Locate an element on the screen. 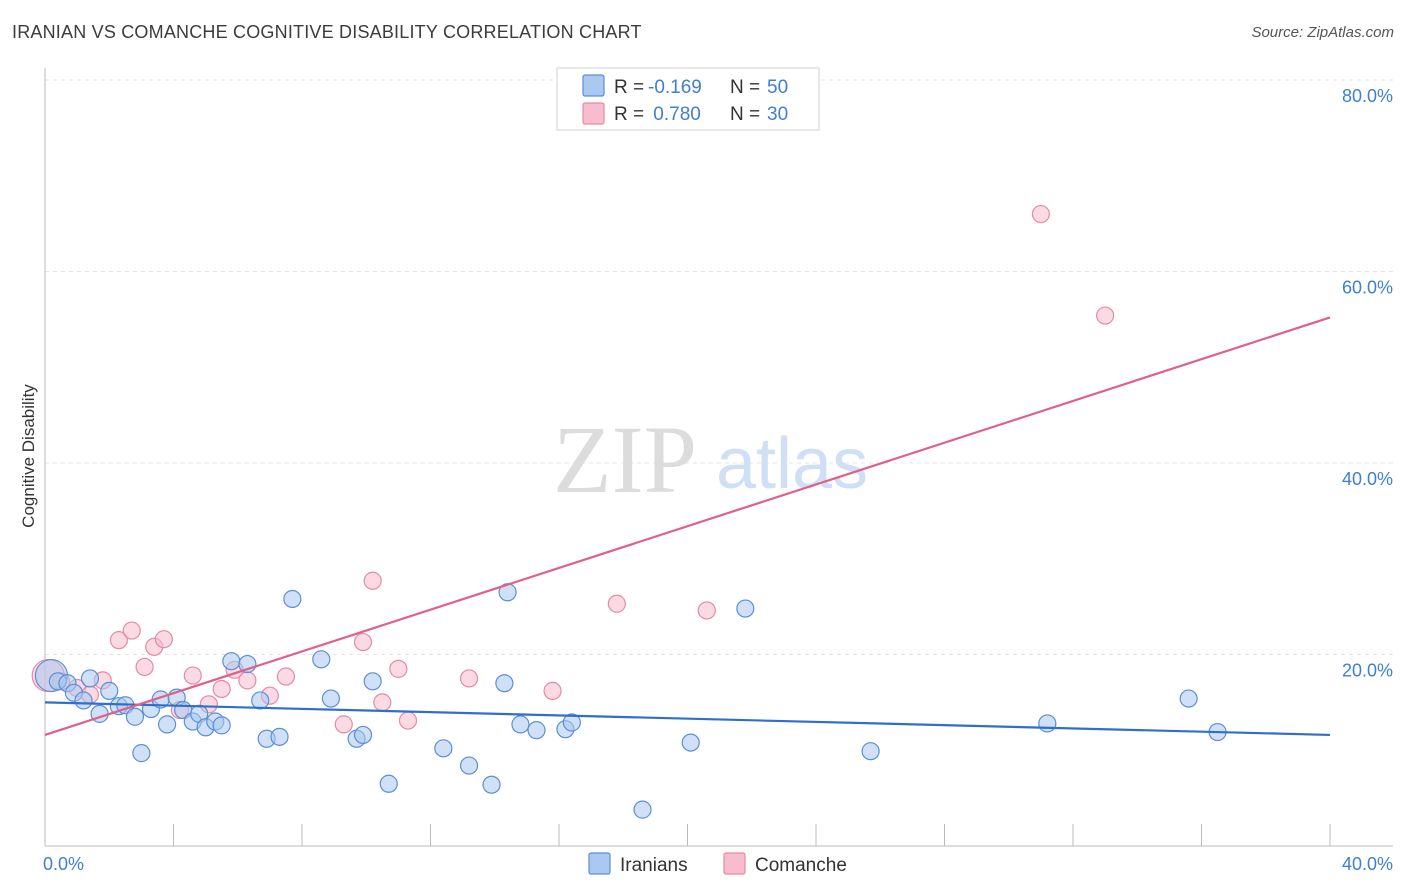  y-tick-label-1: 40.0% is located at coordinates (1367, 479).